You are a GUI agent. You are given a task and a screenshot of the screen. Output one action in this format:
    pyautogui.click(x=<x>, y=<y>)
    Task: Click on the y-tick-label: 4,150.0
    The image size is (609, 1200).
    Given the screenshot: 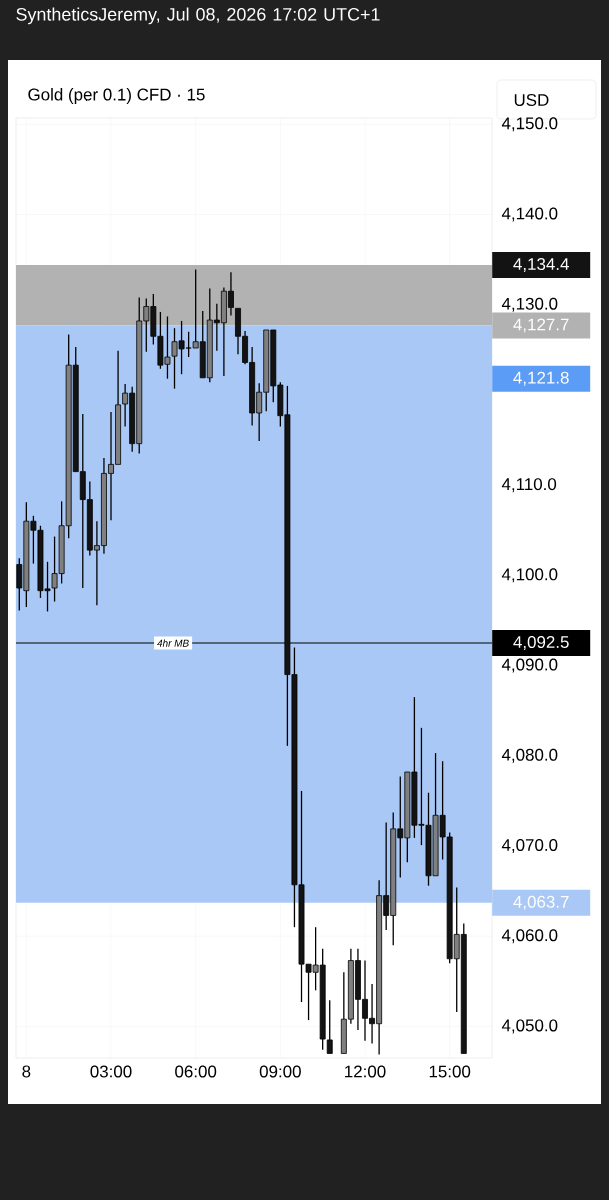 What is the action you would take?
    pyautogui.click(x=529, y=124)
    